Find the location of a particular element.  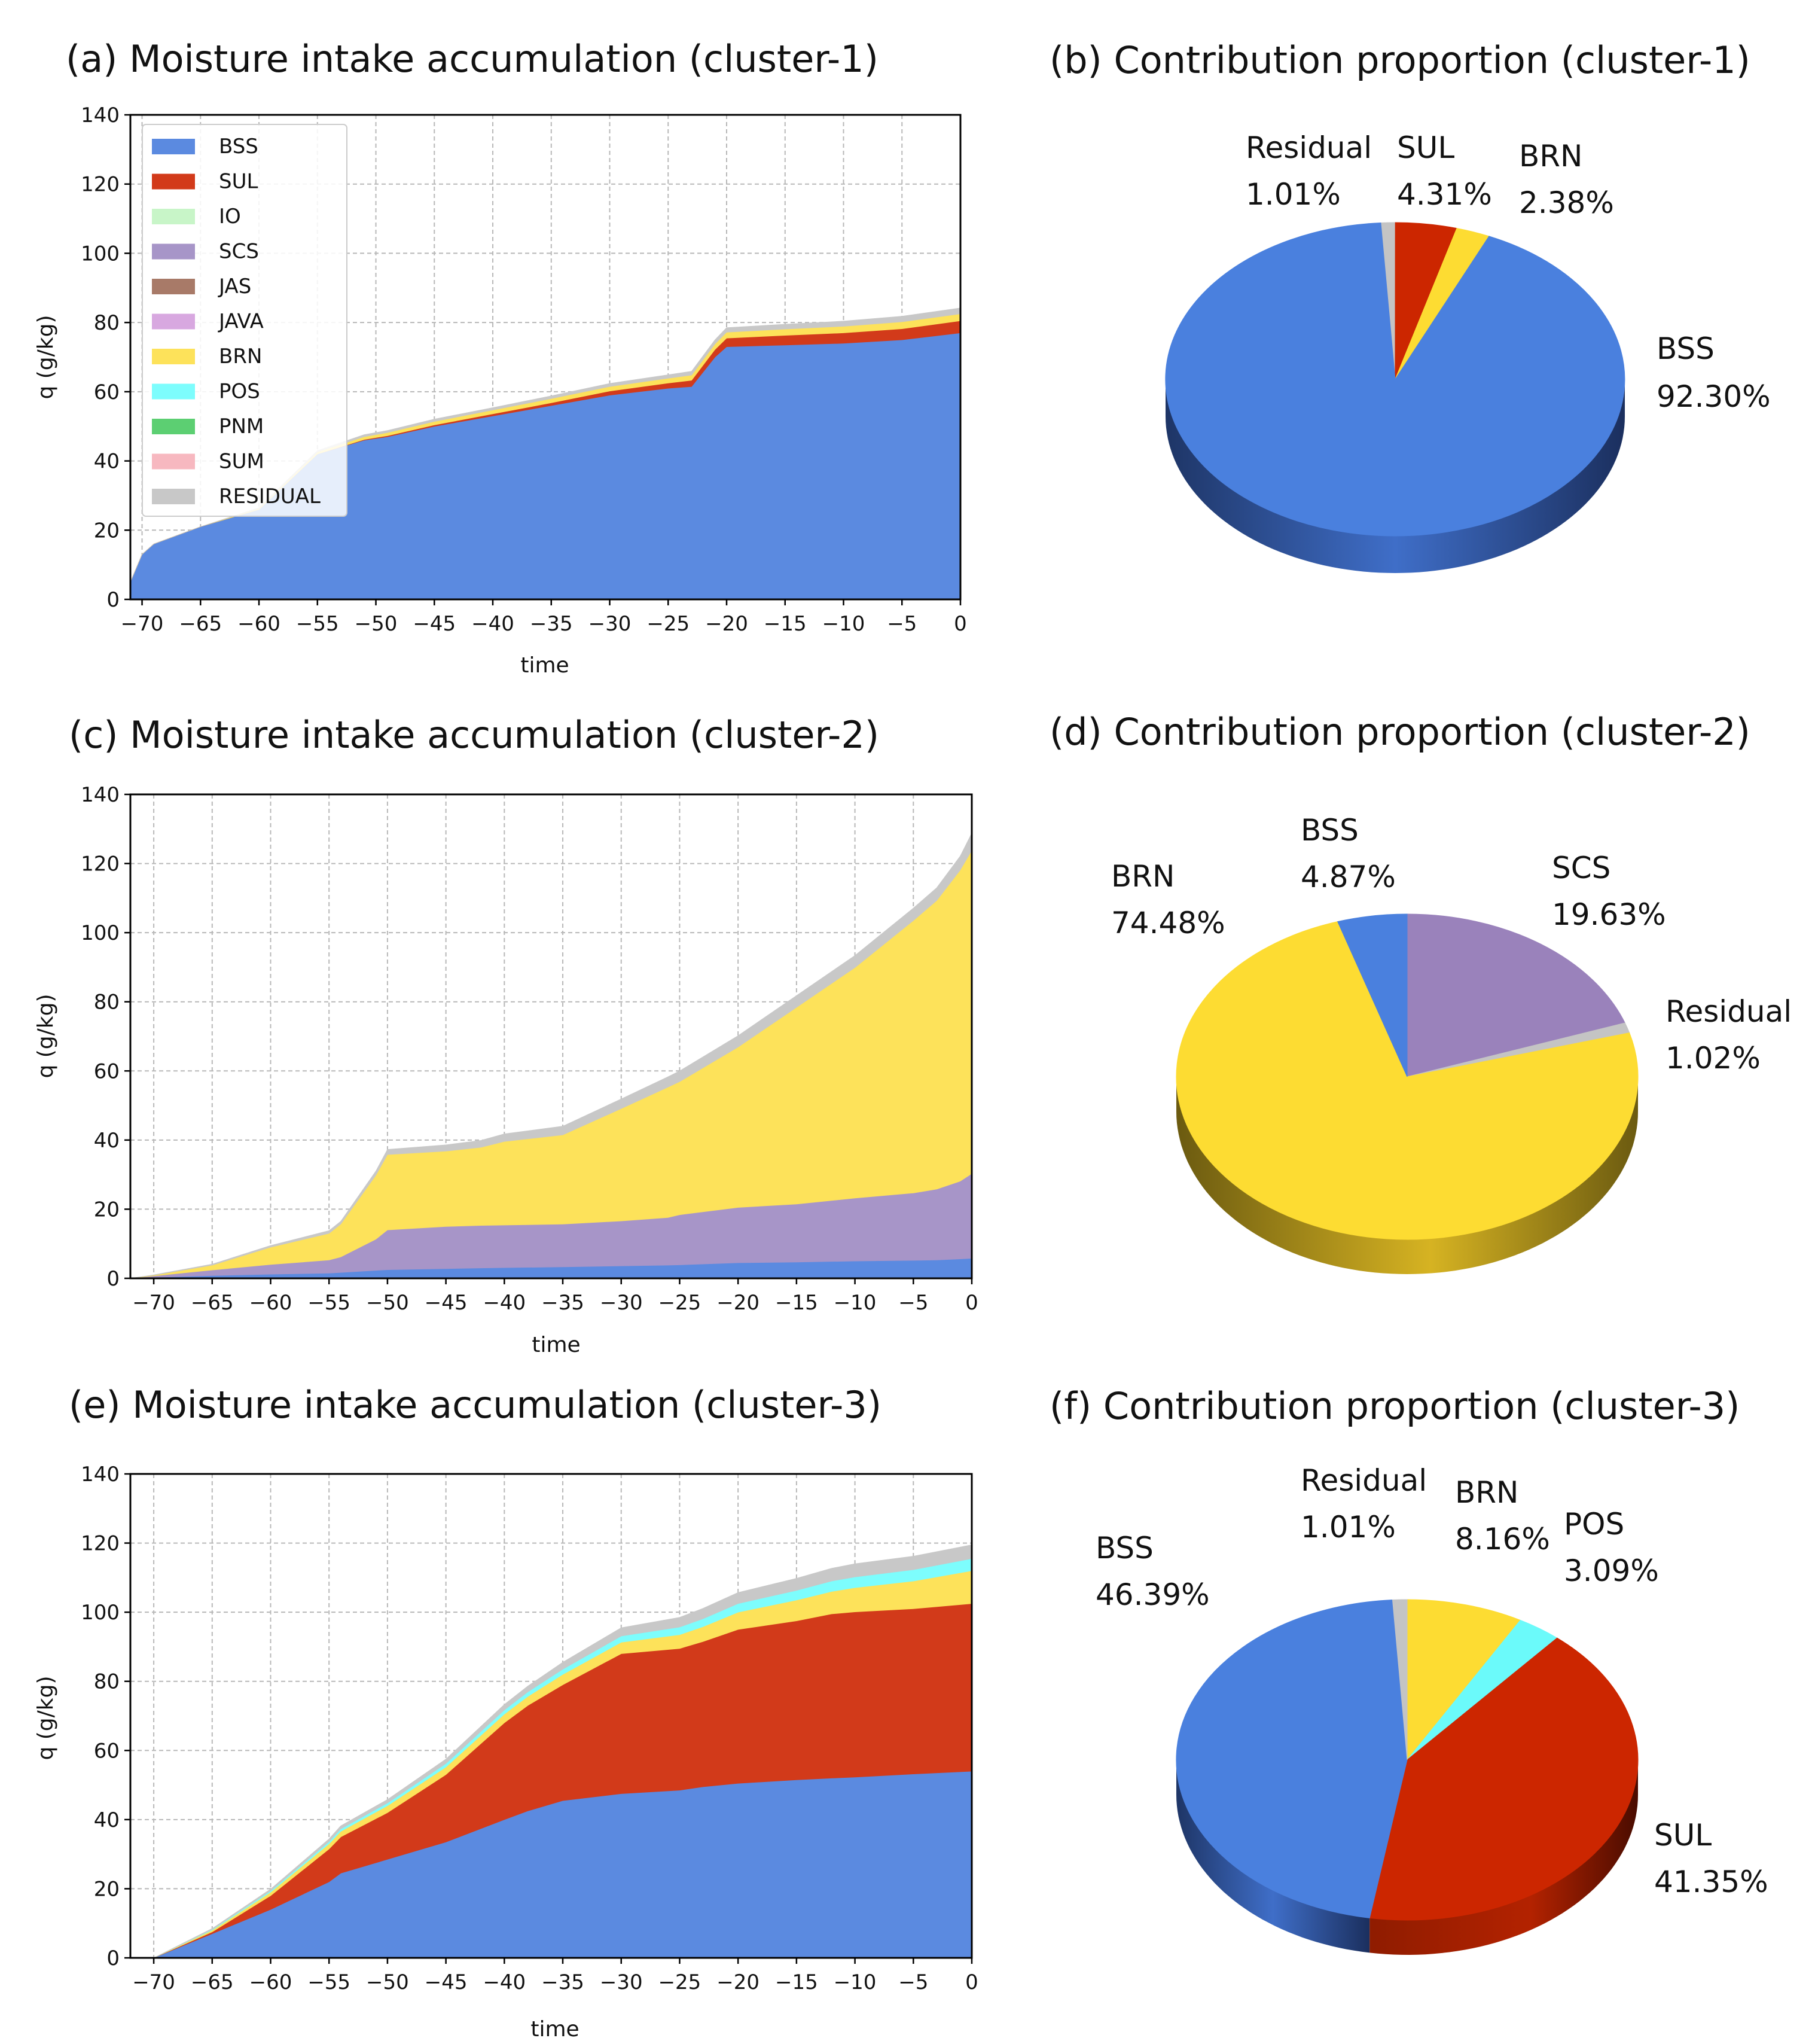

panel-e-xlabel: time is located at coordinates (554, 2029).